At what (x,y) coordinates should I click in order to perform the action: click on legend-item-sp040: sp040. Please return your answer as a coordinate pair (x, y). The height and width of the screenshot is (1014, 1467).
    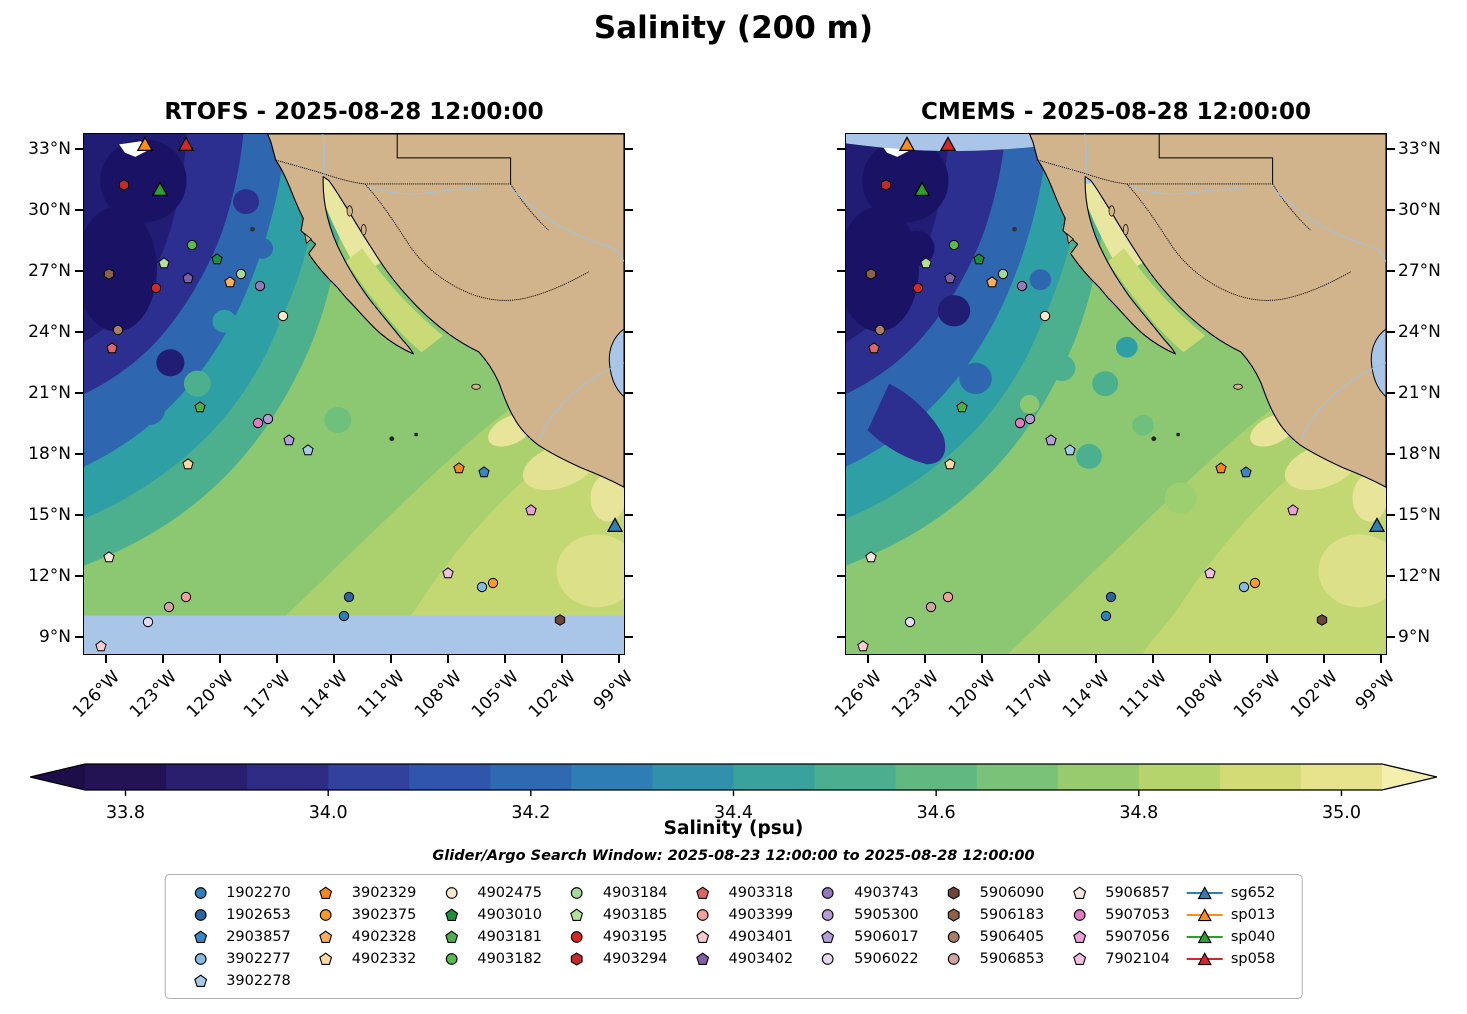
    Looking at the image, I should click on (1236, 936).